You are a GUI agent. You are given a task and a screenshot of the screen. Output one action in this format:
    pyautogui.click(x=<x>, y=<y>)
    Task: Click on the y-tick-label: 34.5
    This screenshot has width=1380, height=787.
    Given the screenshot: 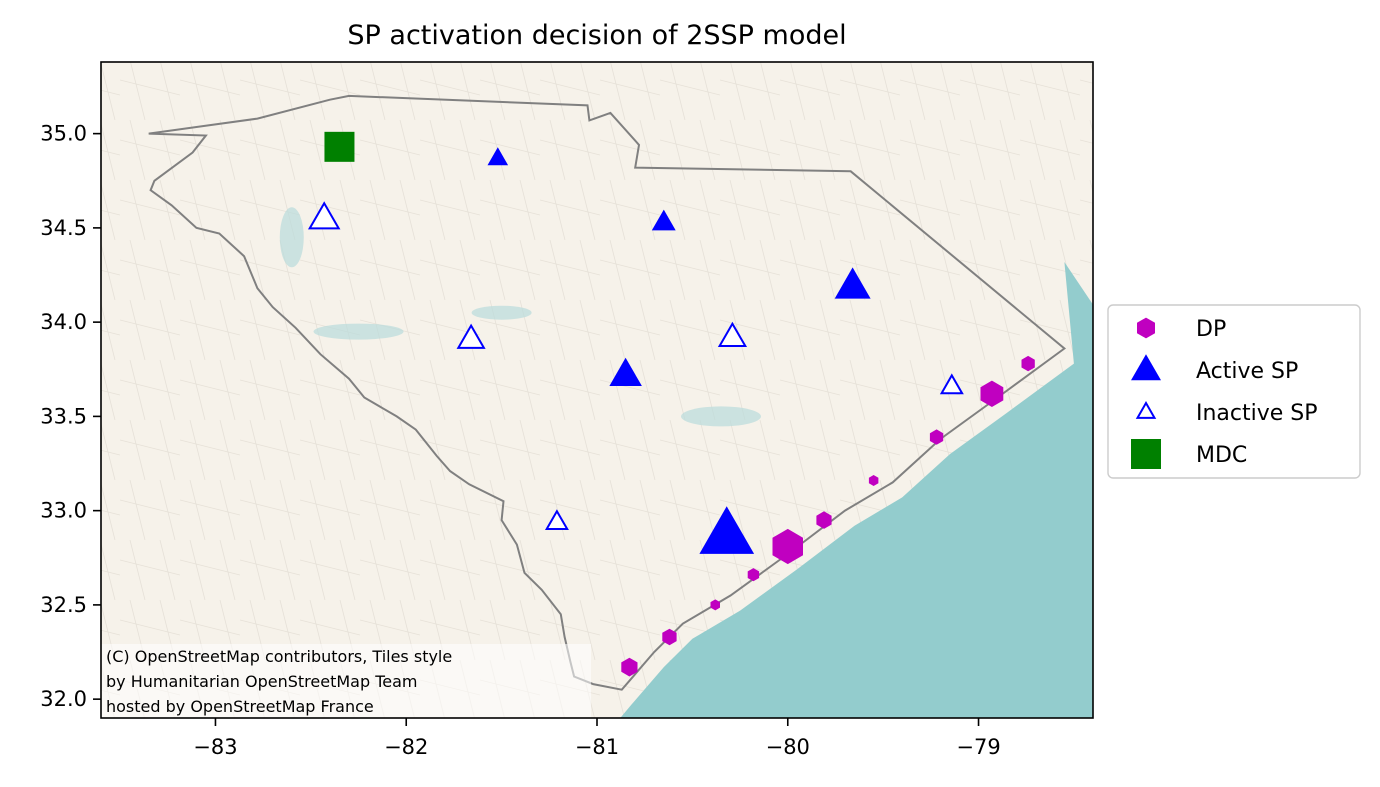 What is the action you would take?
    pyautogui.click(x=63, y=228)
    